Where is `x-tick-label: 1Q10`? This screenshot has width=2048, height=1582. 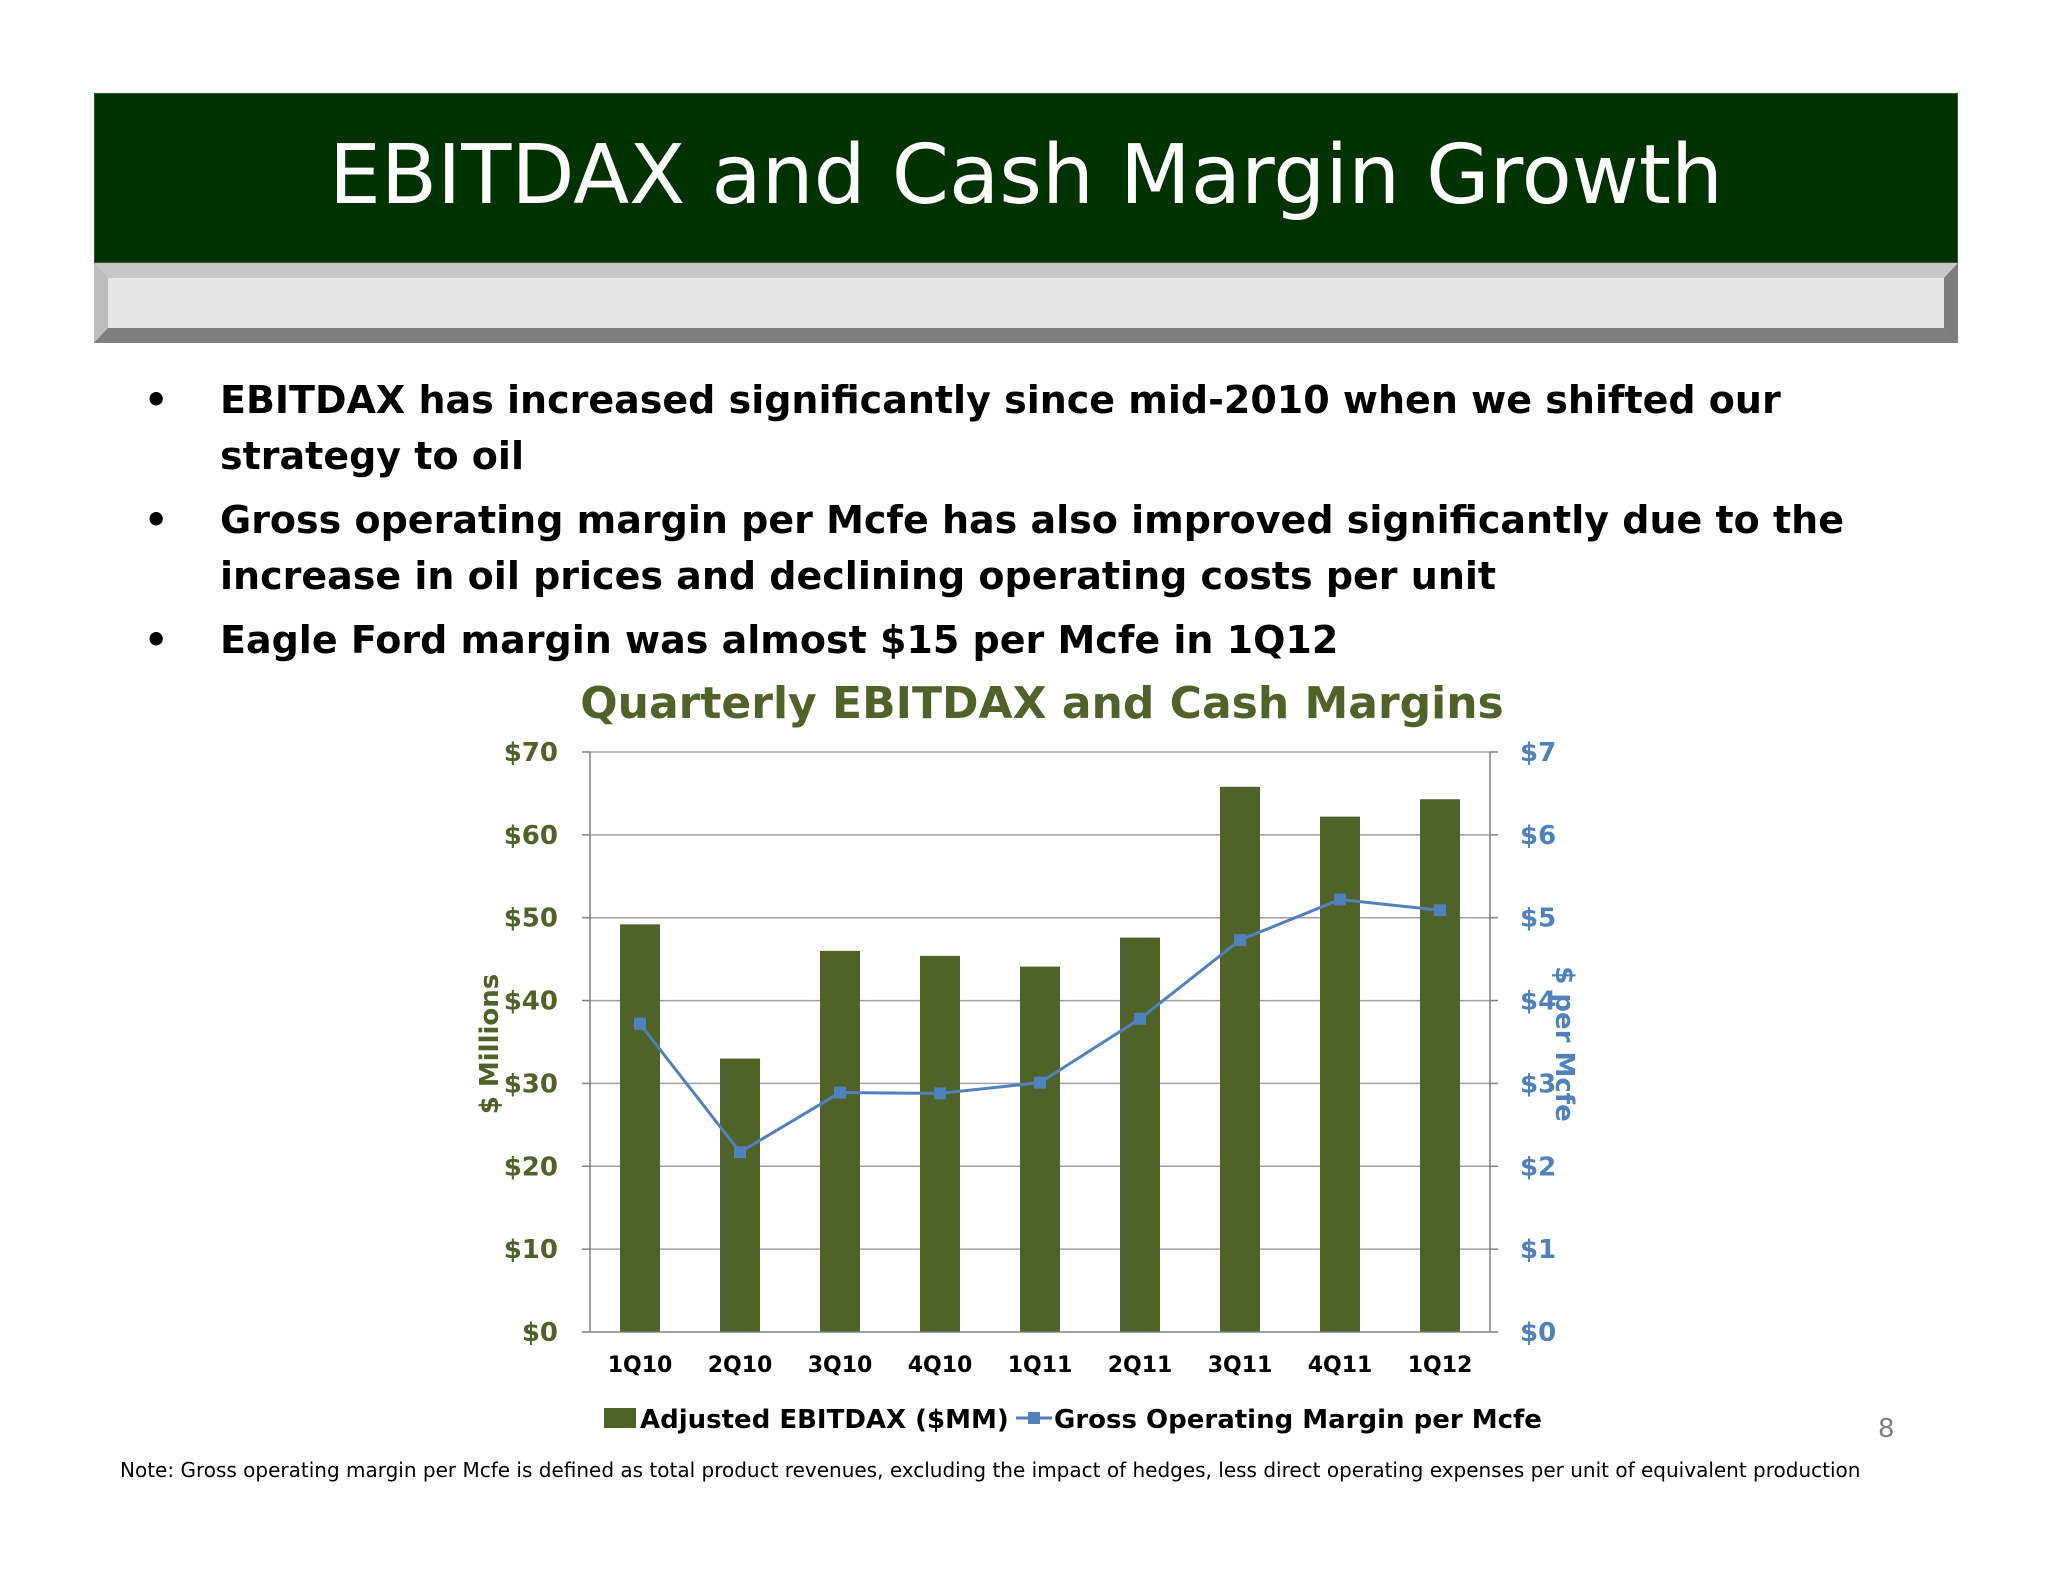 x-tick-label: 1Q10 is located at coordinates (640, 1365).